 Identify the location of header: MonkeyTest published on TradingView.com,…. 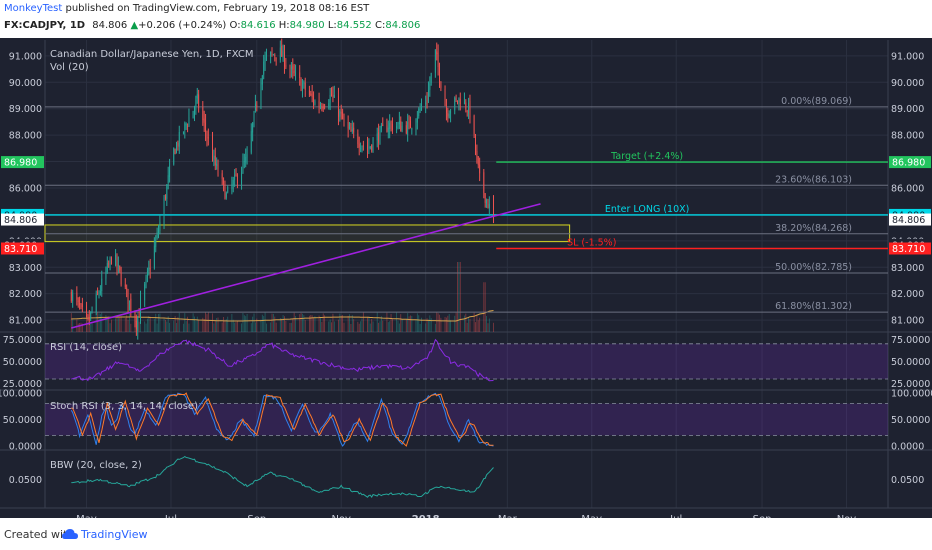
(466, 19).